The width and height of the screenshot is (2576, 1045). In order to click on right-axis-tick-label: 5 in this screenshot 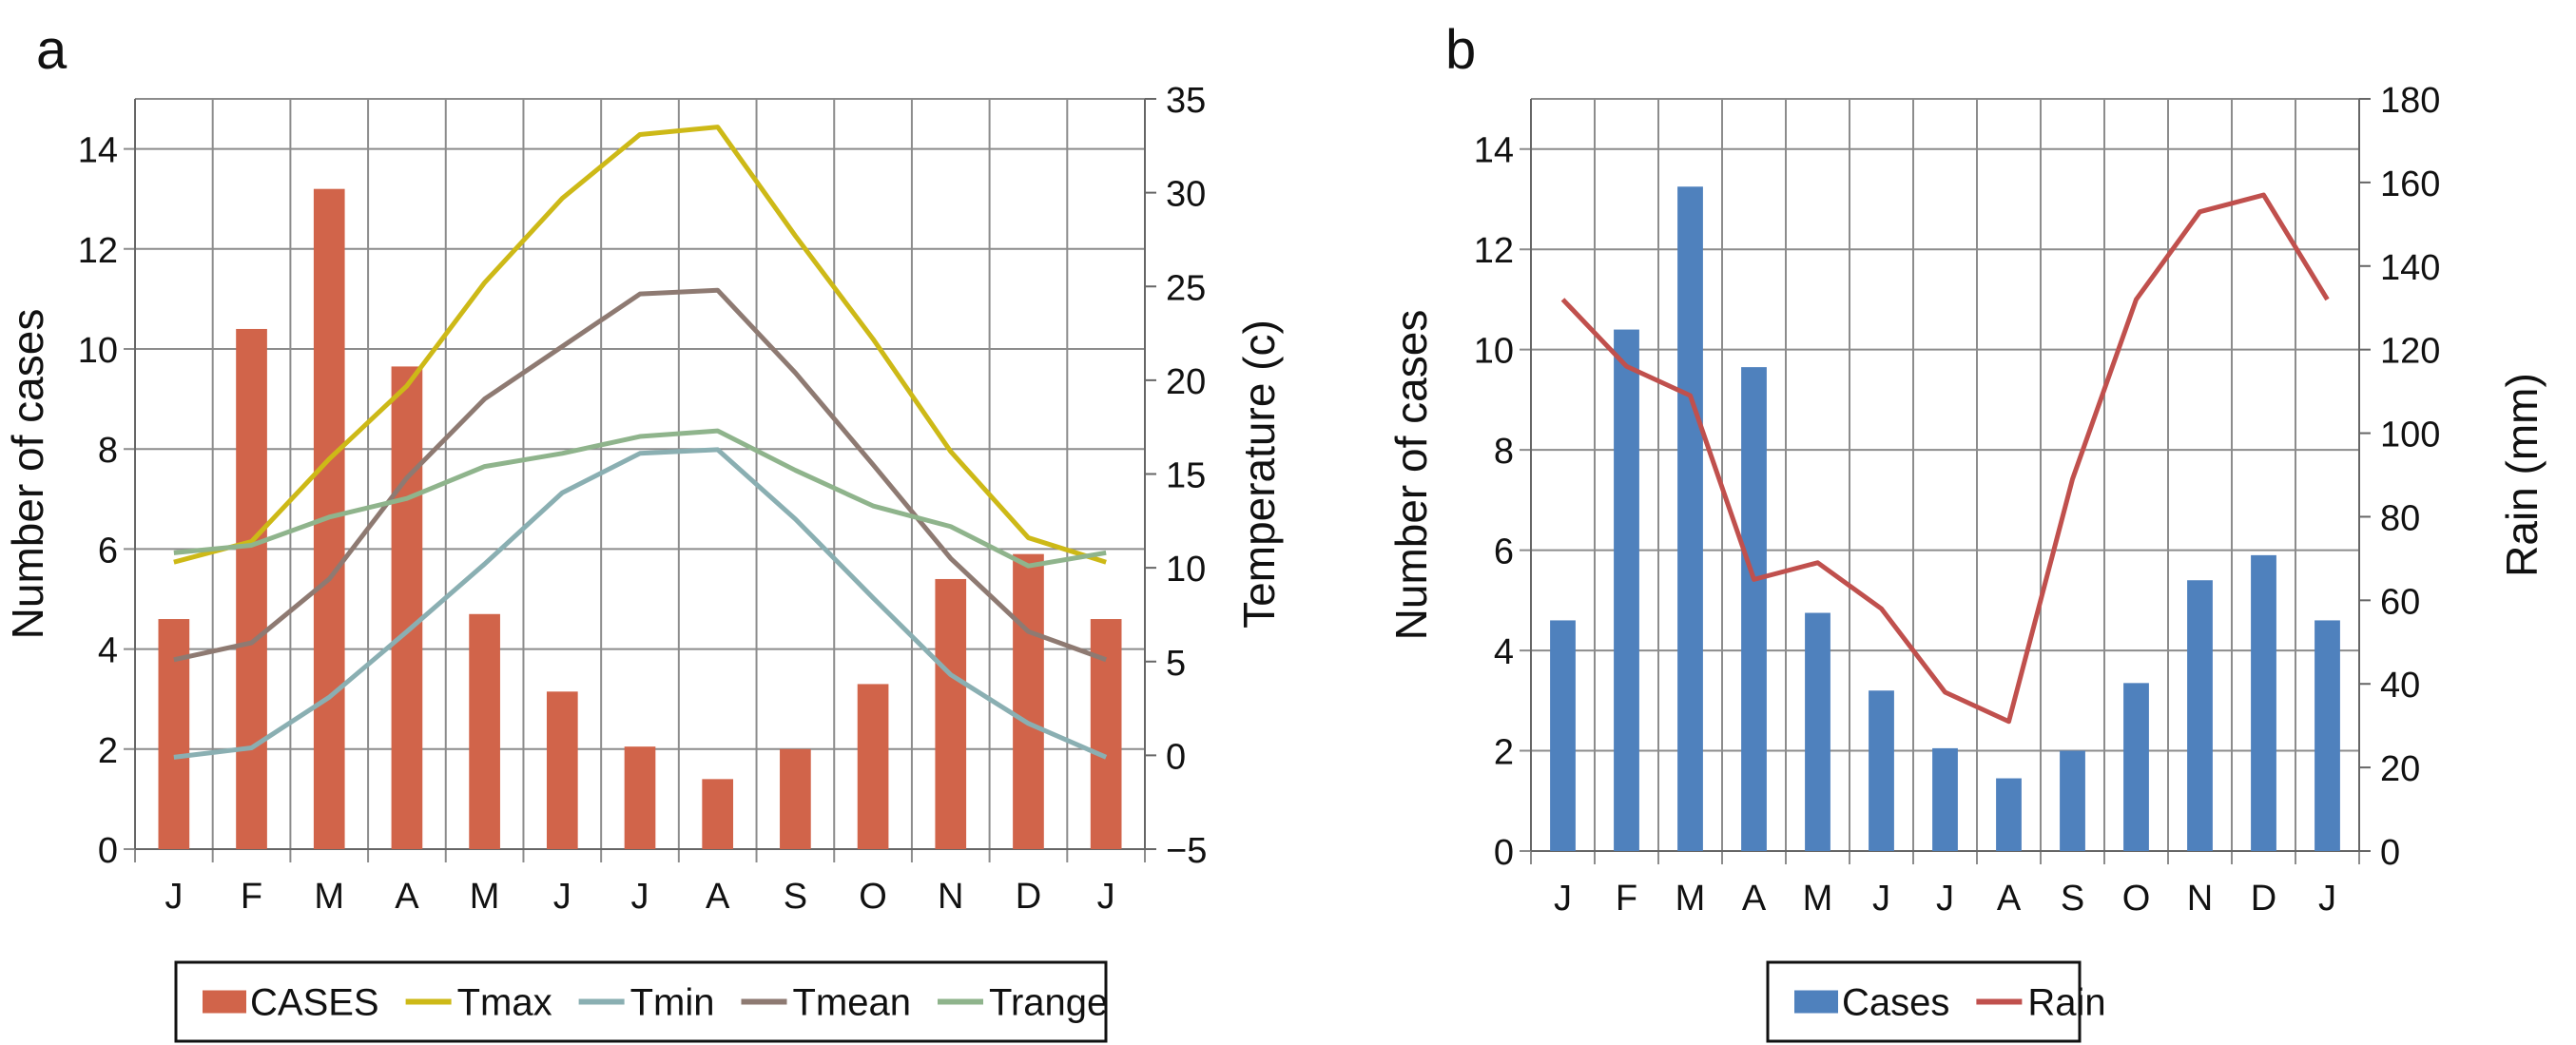, I will do `click(1176, 664)`.